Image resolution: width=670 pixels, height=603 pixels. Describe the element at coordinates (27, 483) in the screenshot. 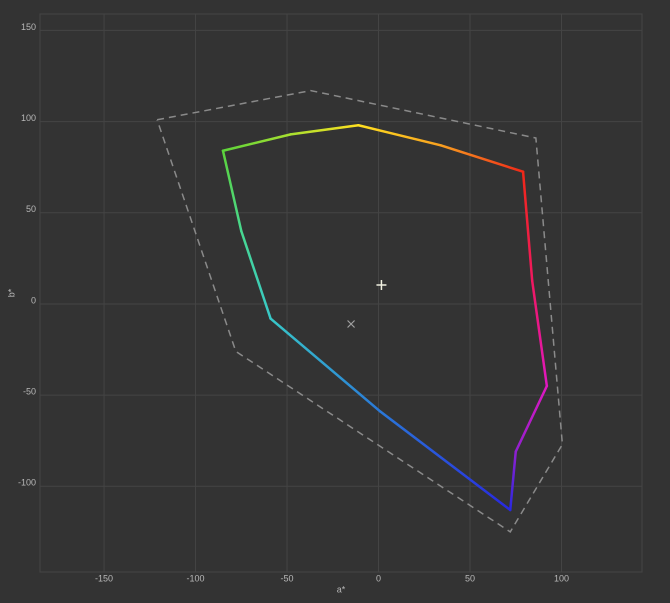

I see `y-tick-label: -100` at that location.